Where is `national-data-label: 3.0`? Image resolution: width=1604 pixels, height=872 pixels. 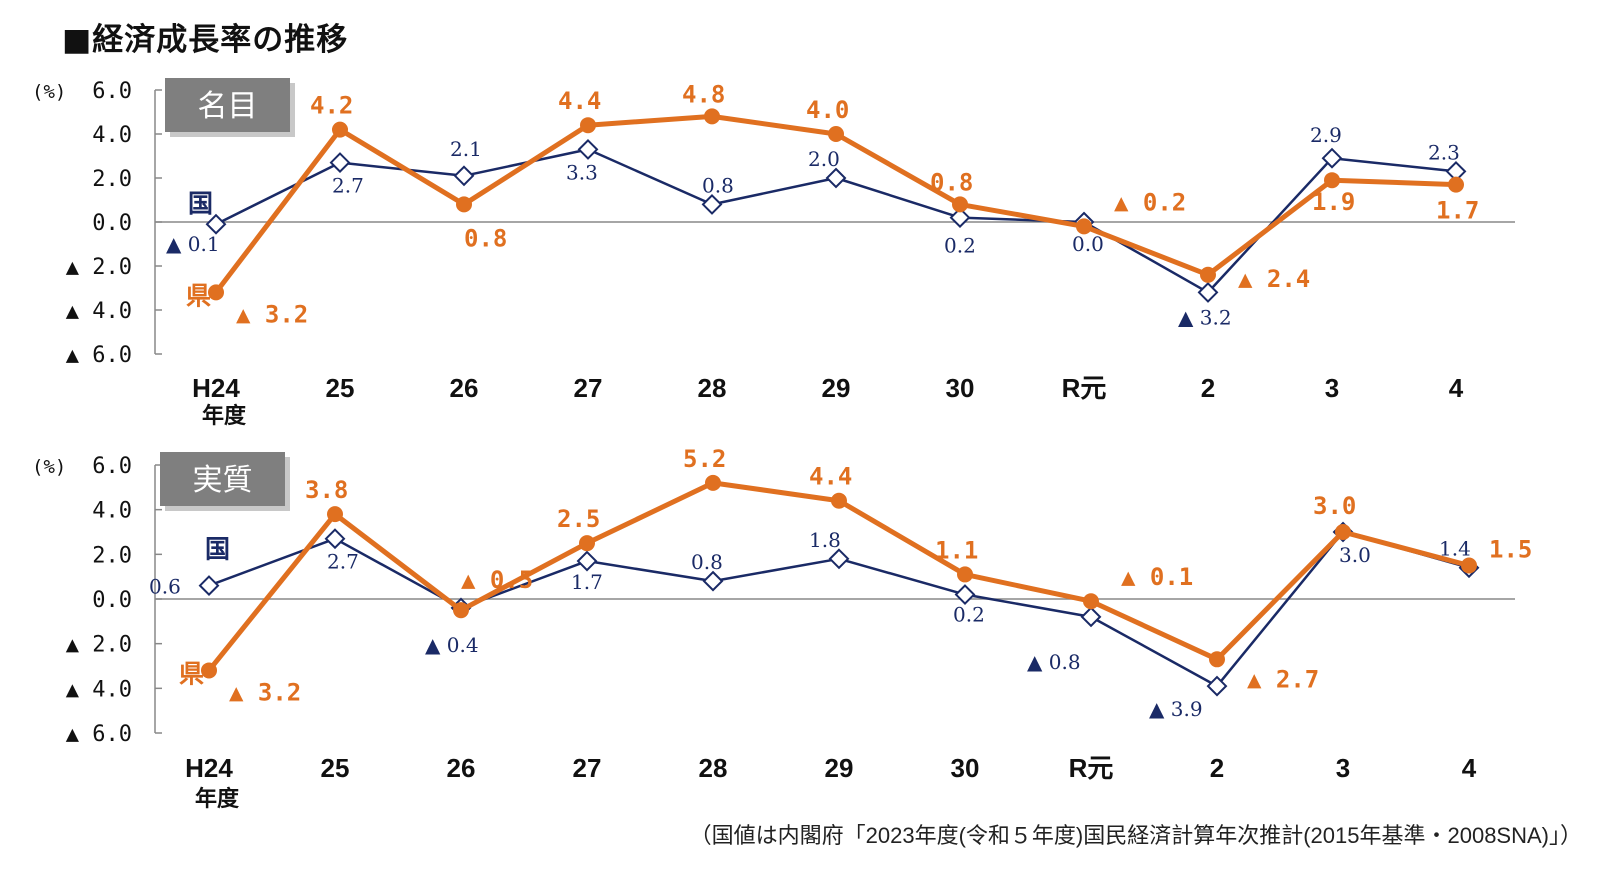
national-data-label: 3.0 is located at coordinates (1355, 555).